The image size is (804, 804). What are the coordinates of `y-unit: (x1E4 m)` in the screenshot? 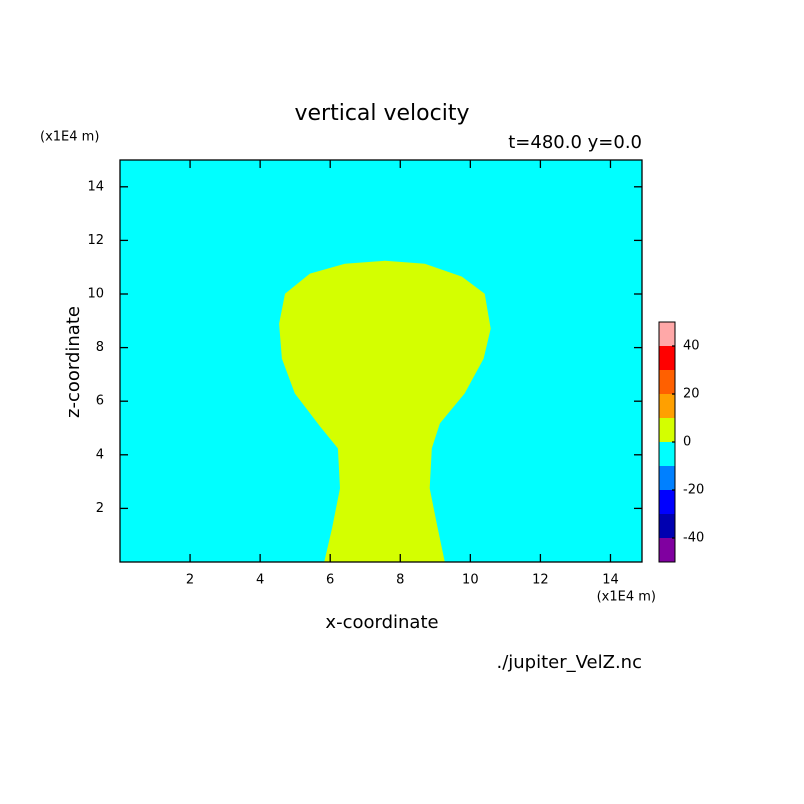 It's located at (69, 137).